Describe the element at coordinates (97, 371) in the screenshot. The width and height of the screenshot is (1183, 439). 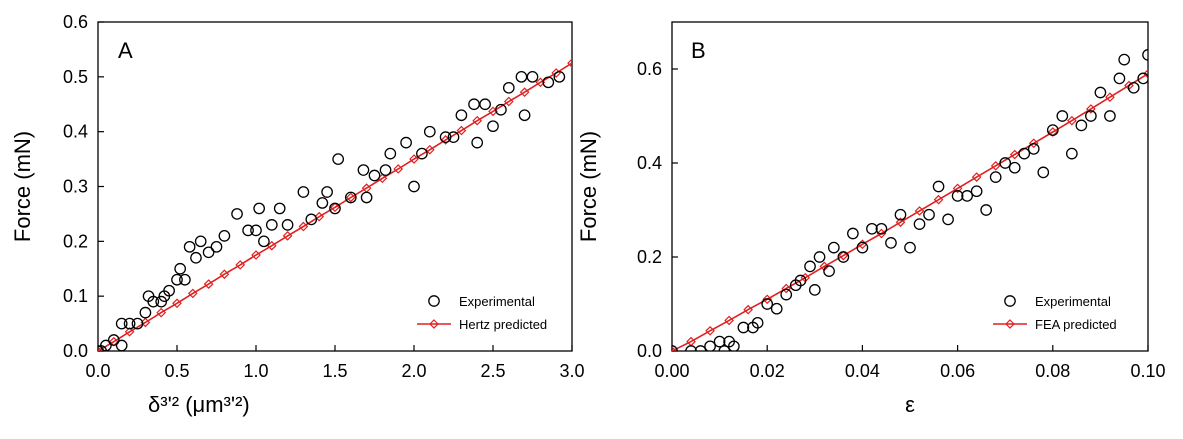
I see `x-tick-label: 0.0` at that location.